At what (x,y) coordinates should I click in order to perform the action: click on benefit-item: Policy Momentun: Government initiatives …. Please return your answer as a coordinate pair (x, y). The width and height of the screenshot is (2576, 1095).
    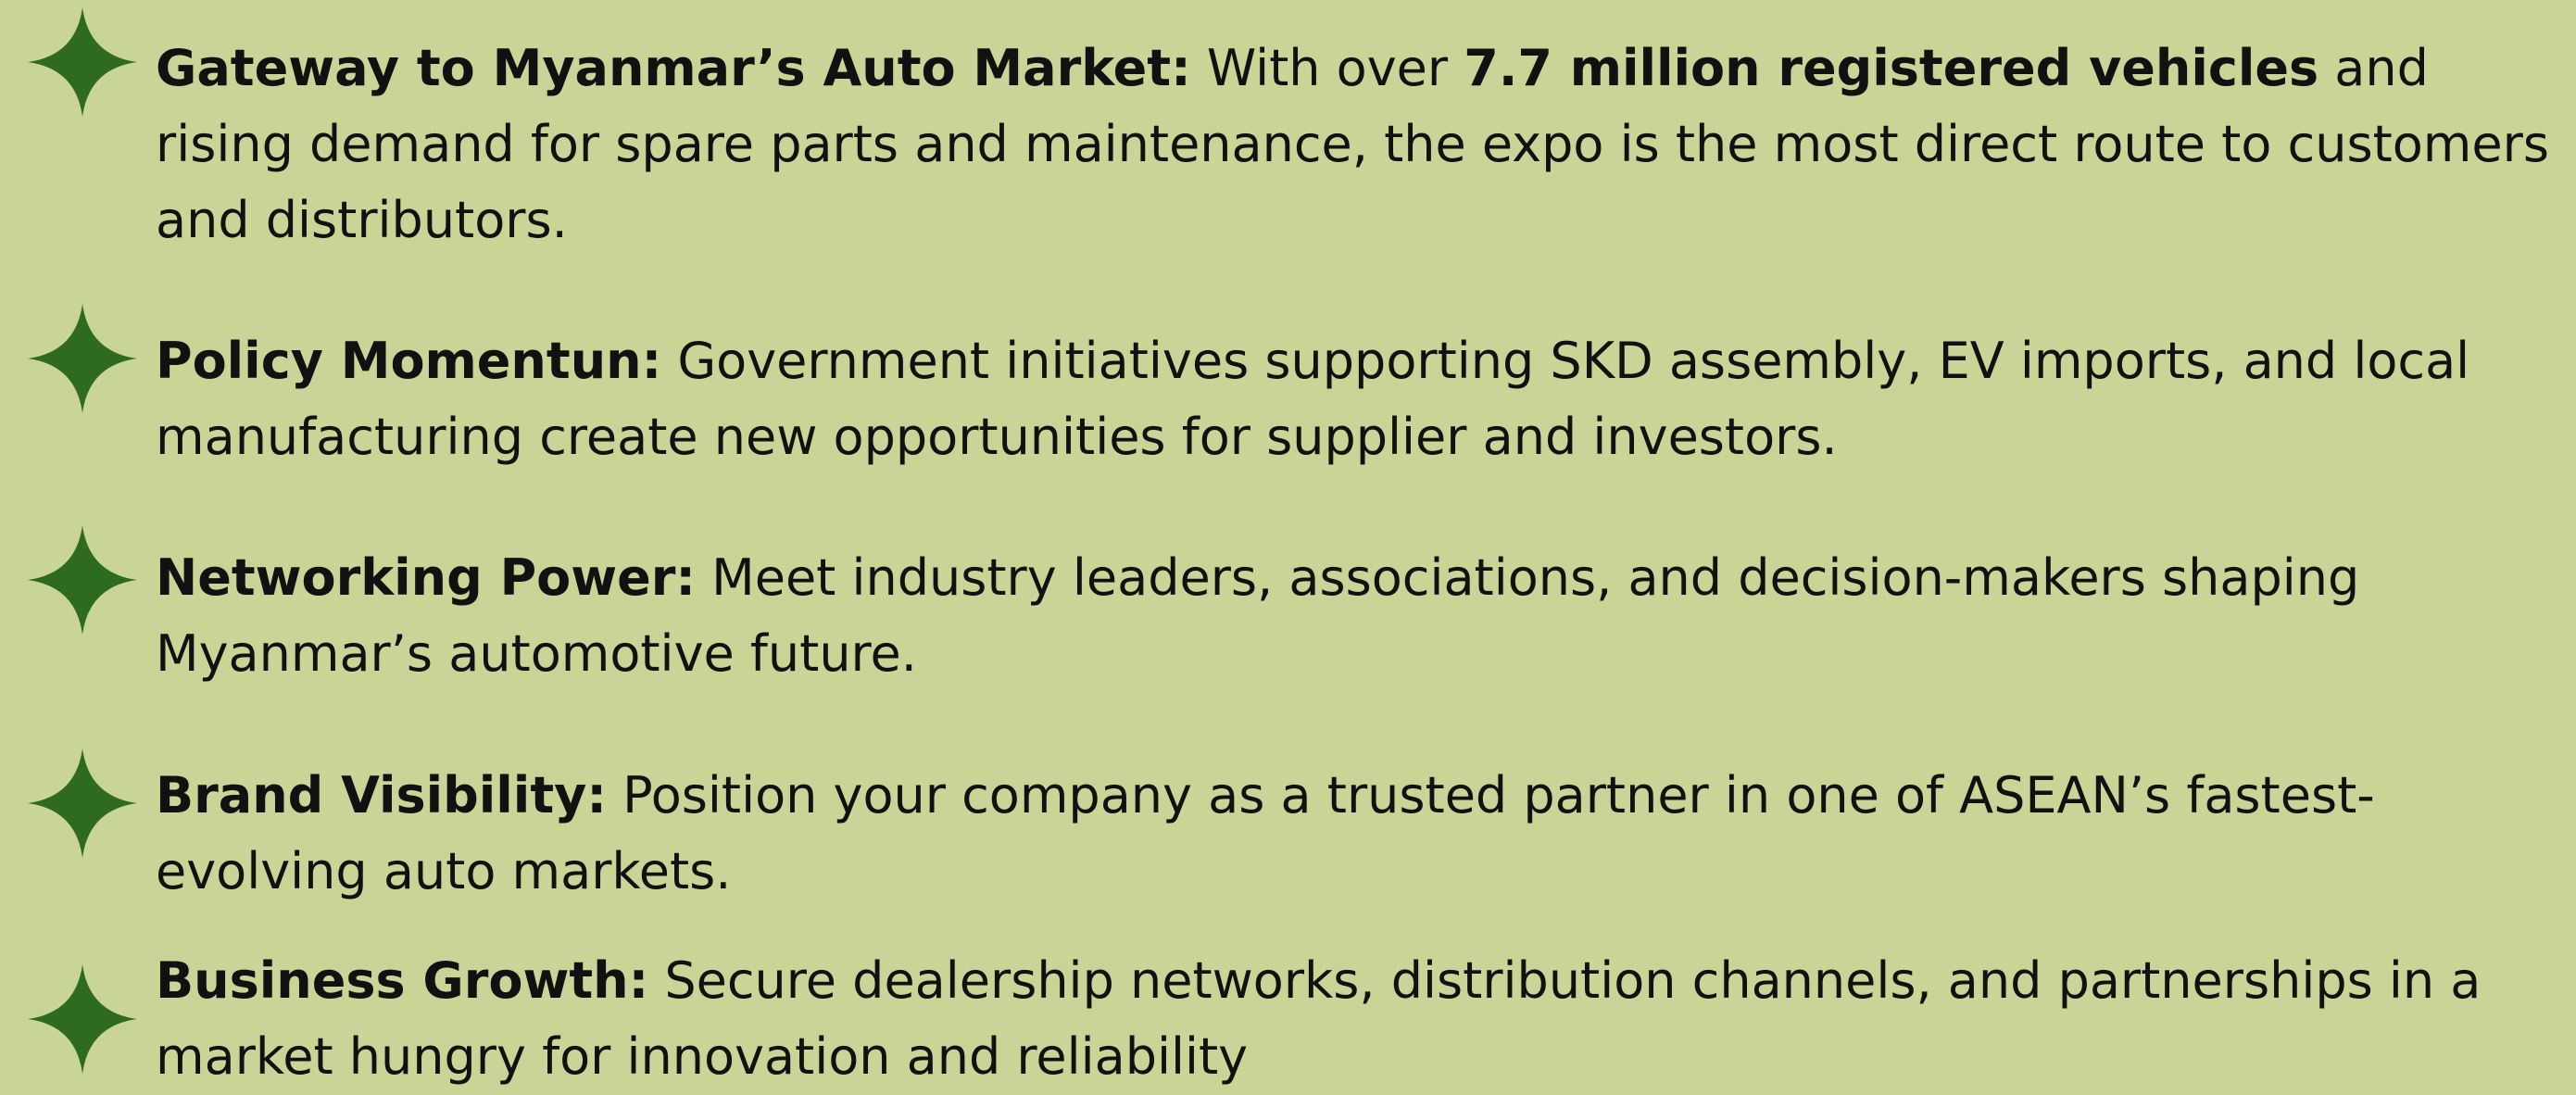
    Looking at the image, I should click on (1355, 399).